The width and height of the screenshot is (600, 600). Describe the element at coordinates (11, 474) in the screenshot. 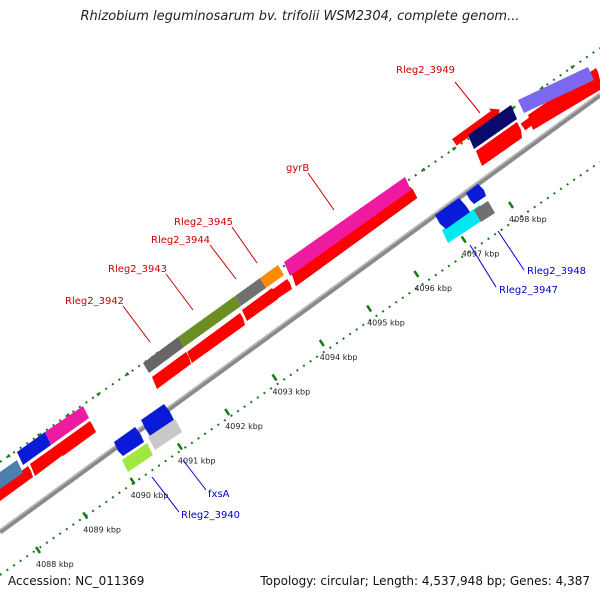

I see `gene-block-steelblue` at that location.